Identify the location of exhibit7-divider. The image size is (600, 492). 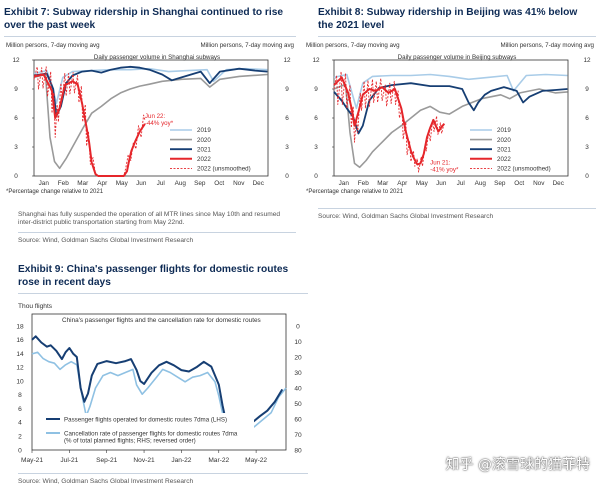
(150, 36).